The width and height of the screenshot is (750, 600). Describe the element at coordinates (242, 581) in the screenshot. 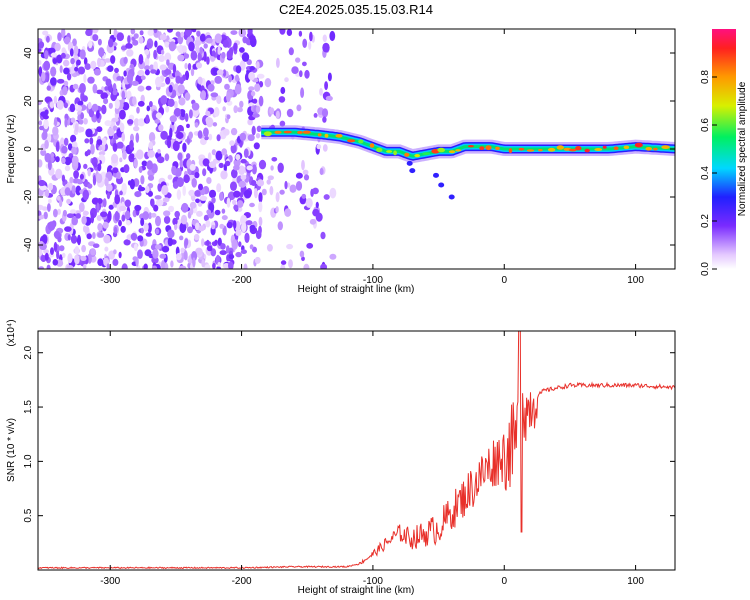

I see `x-tick-label: -200` at that location.